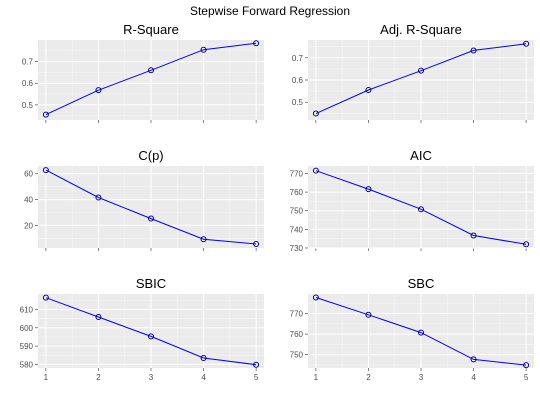 The width and height of the screenshot is (540, 400). What do you see at coordinates (28, 225) in the screenshot?
I see `y-tick-label: 20` at bounding box center [28, 225].